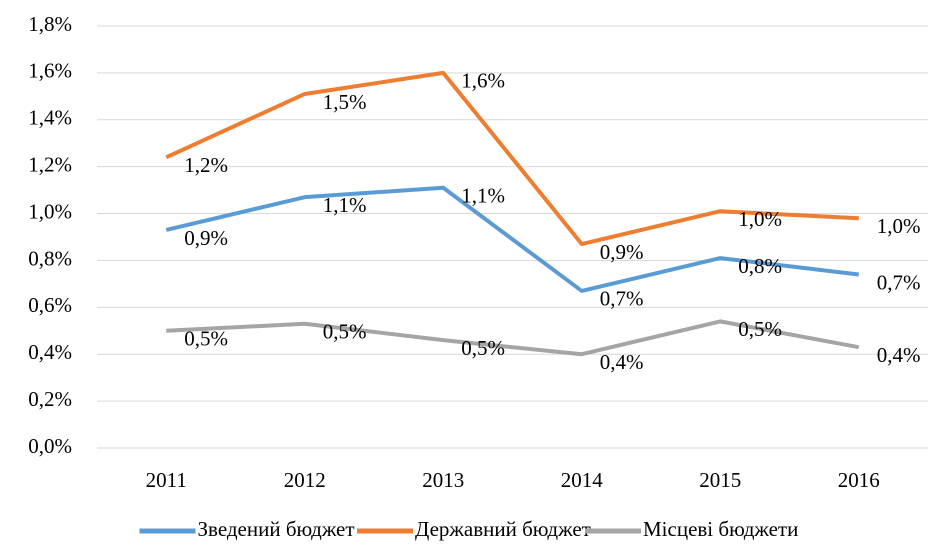  What do you see at coordinates (859, 480) in the screenshot?
I see `x-tick-label: 2016` at bounding box center [859, 480].